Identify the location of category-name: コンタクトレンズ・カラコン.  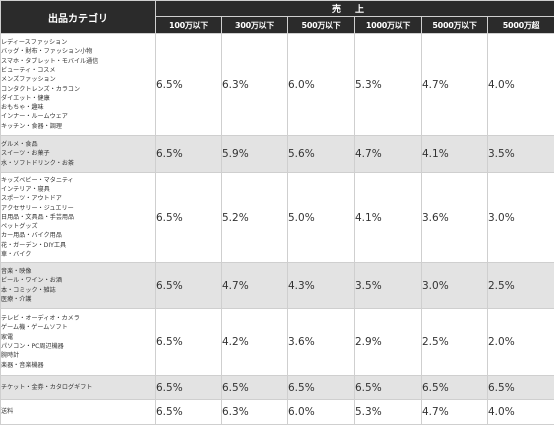
(78, 89).